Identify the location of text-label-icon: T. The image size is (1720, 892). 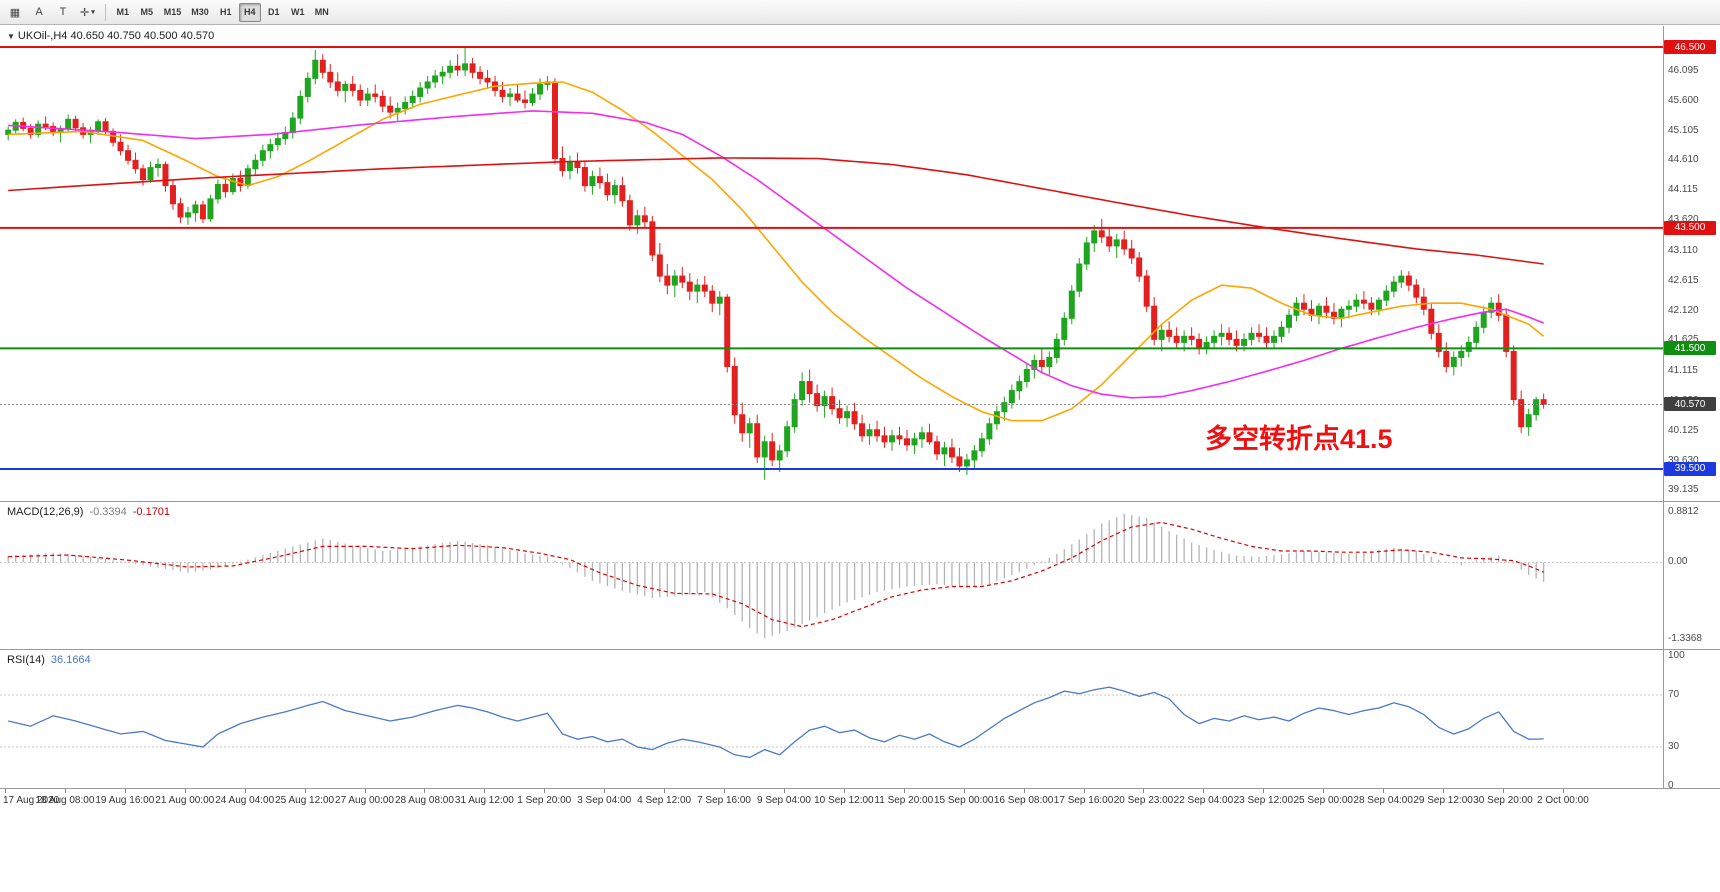
(63, 12).